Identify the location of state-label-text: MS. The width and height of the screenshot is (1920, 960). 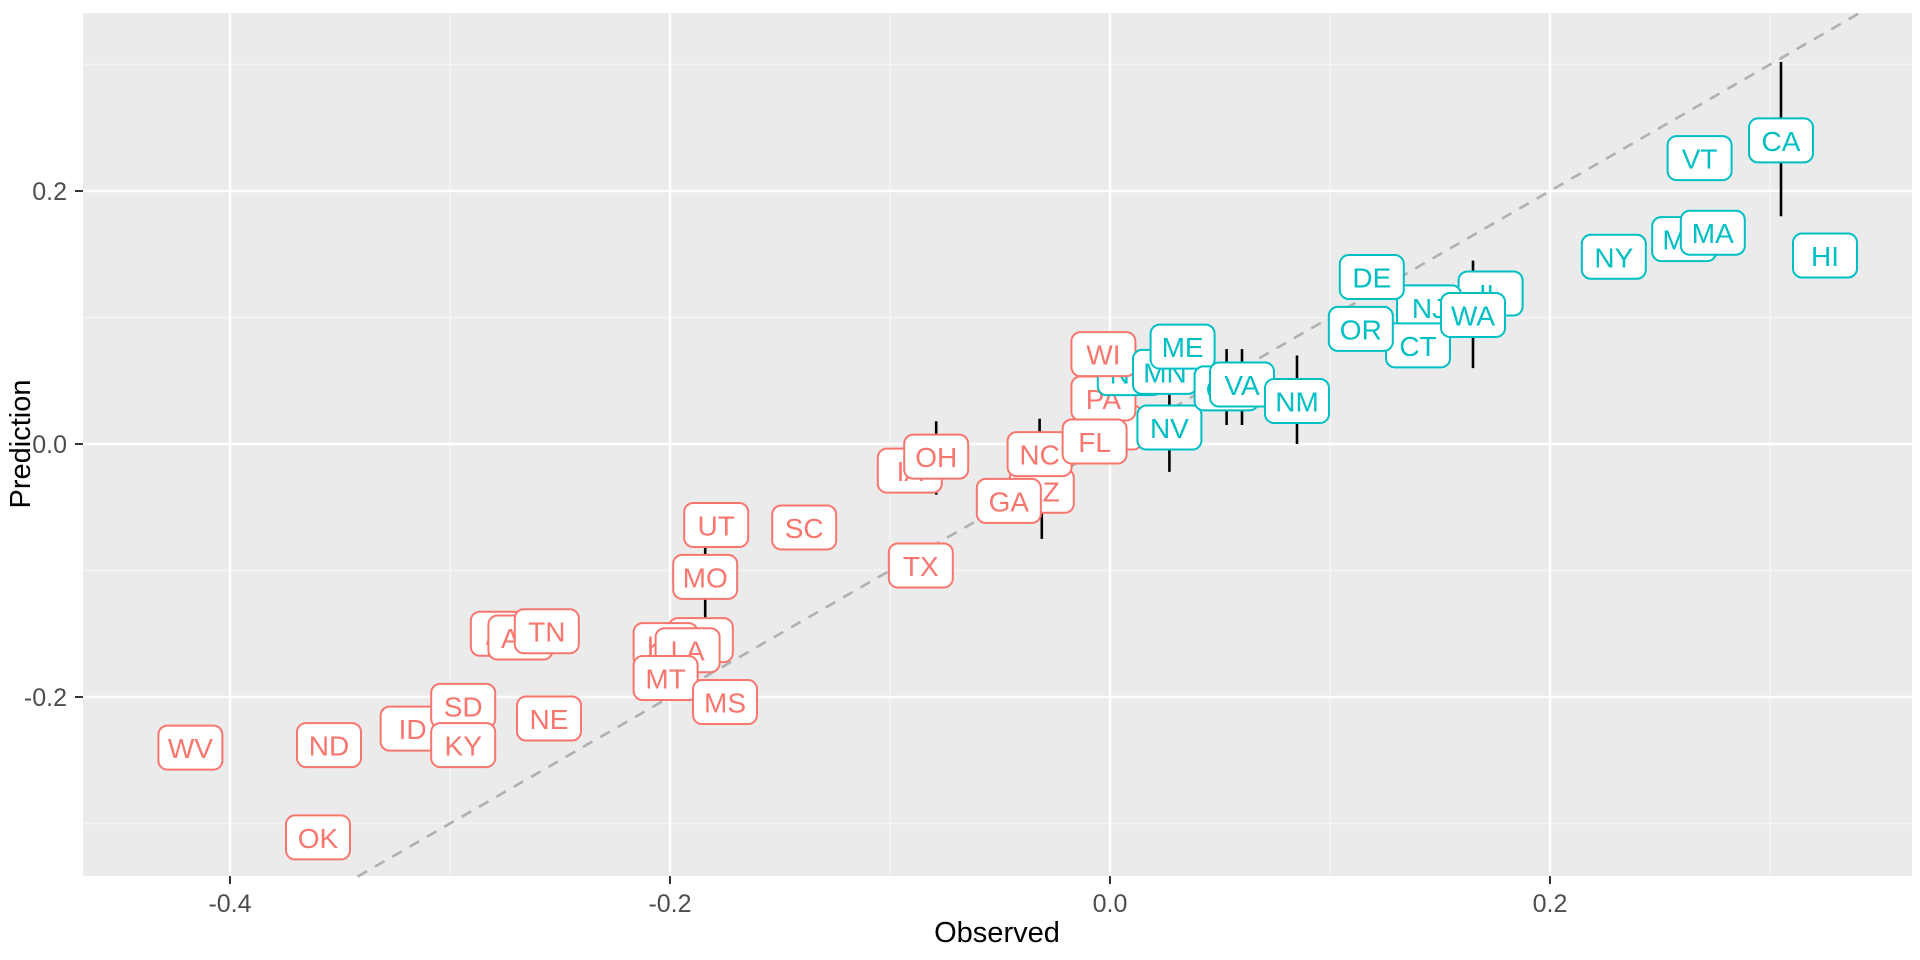
(725, 703).